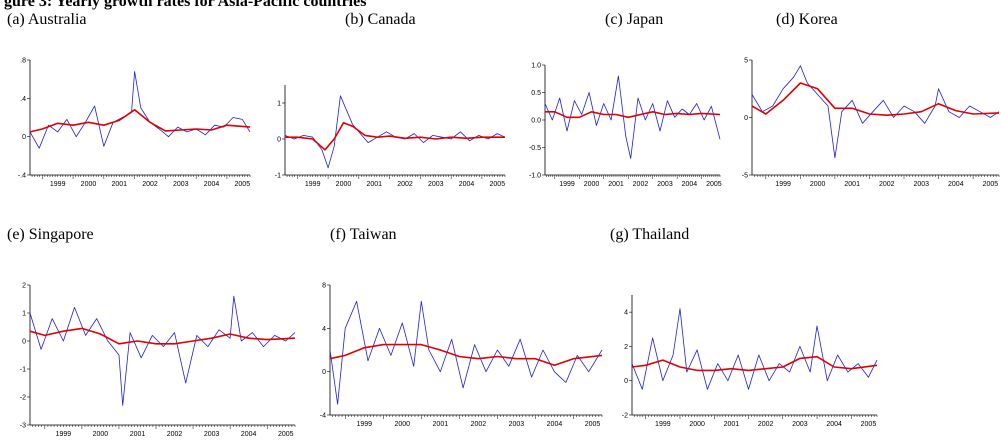  What do you see at coordinates (634, 19) in the screenshot?
I see `panel-label-japan: (c) Japan` at bounding box center [634, 19].